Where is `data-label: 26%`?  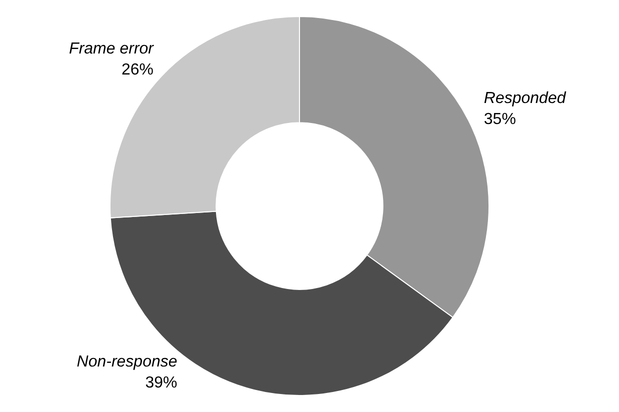 data-label: 26% is located at coordinates (137, 70).